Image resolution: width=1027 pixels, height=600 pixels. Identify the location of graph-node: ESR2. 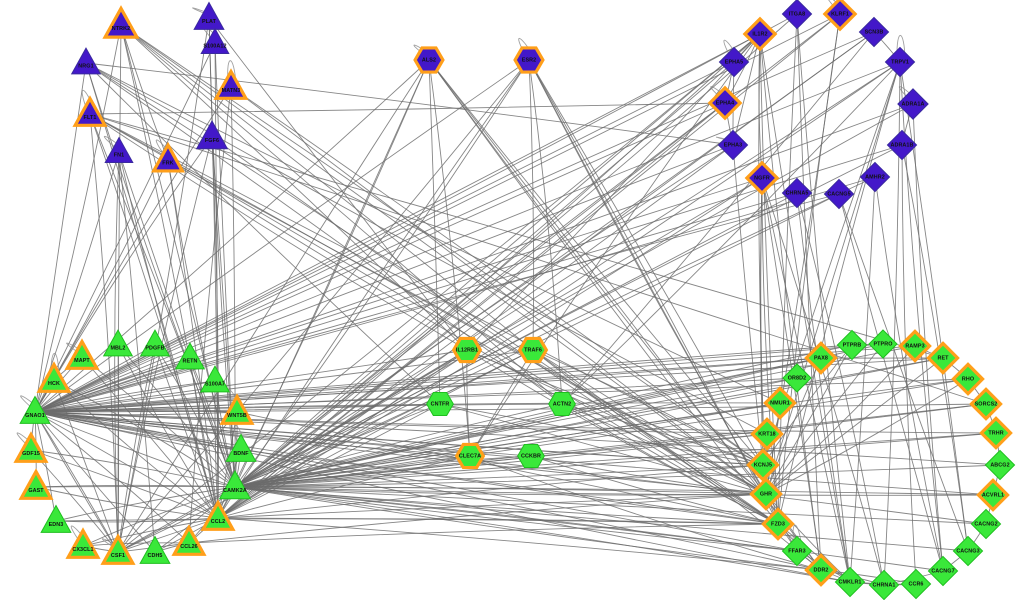
(529, 60).